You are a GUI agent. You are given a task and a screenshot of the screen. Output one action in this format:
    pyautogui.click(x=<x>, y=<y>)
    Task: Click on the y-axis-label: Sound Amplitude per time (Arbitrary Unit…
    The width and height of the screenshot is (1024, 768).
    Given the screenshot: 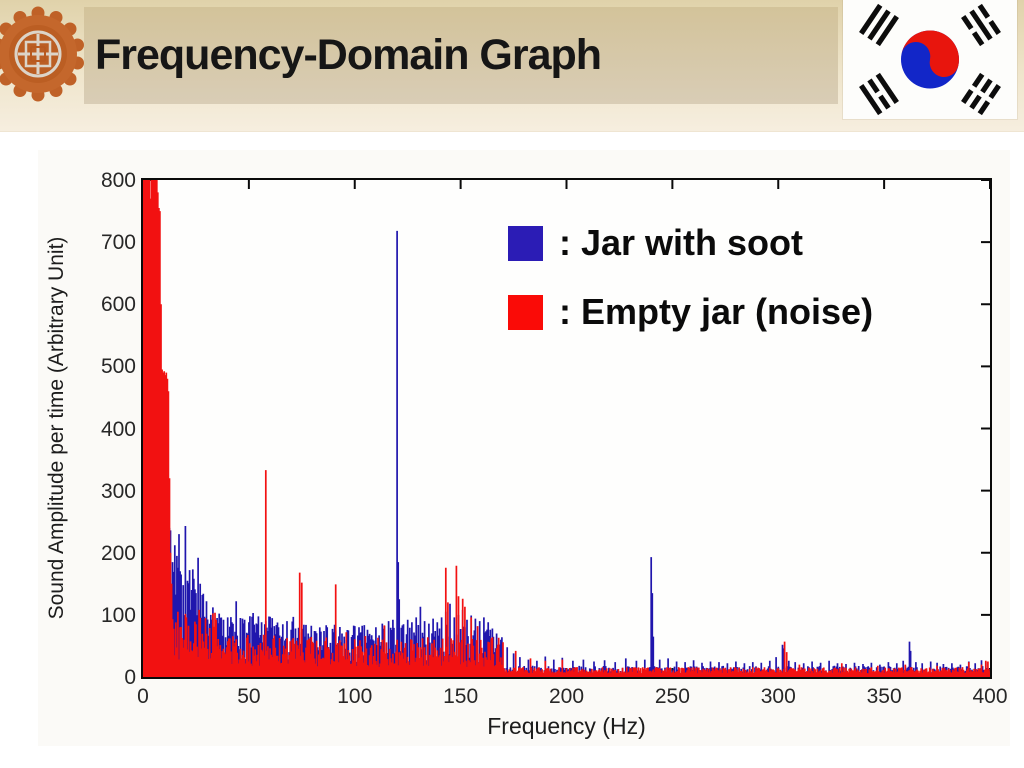 What is the action you would take?
    pyautogui.click(x=56, y=428)
    